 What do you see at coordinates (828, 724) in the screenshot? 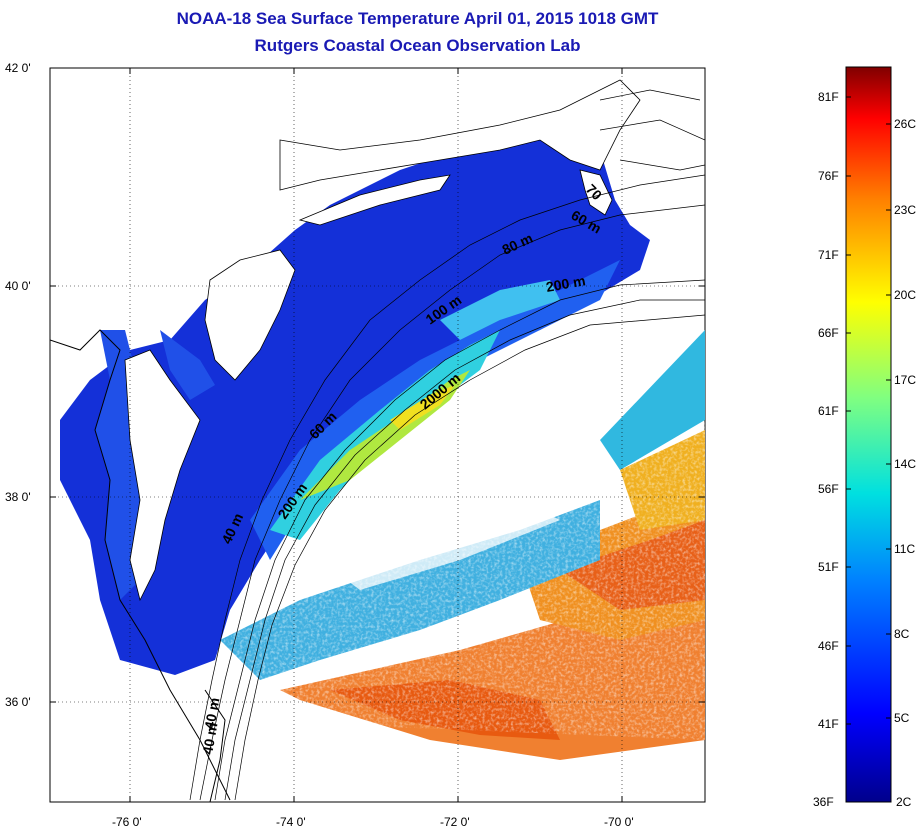
I see `colorbar-f-label: 41F` at bounding box center [828, 724].